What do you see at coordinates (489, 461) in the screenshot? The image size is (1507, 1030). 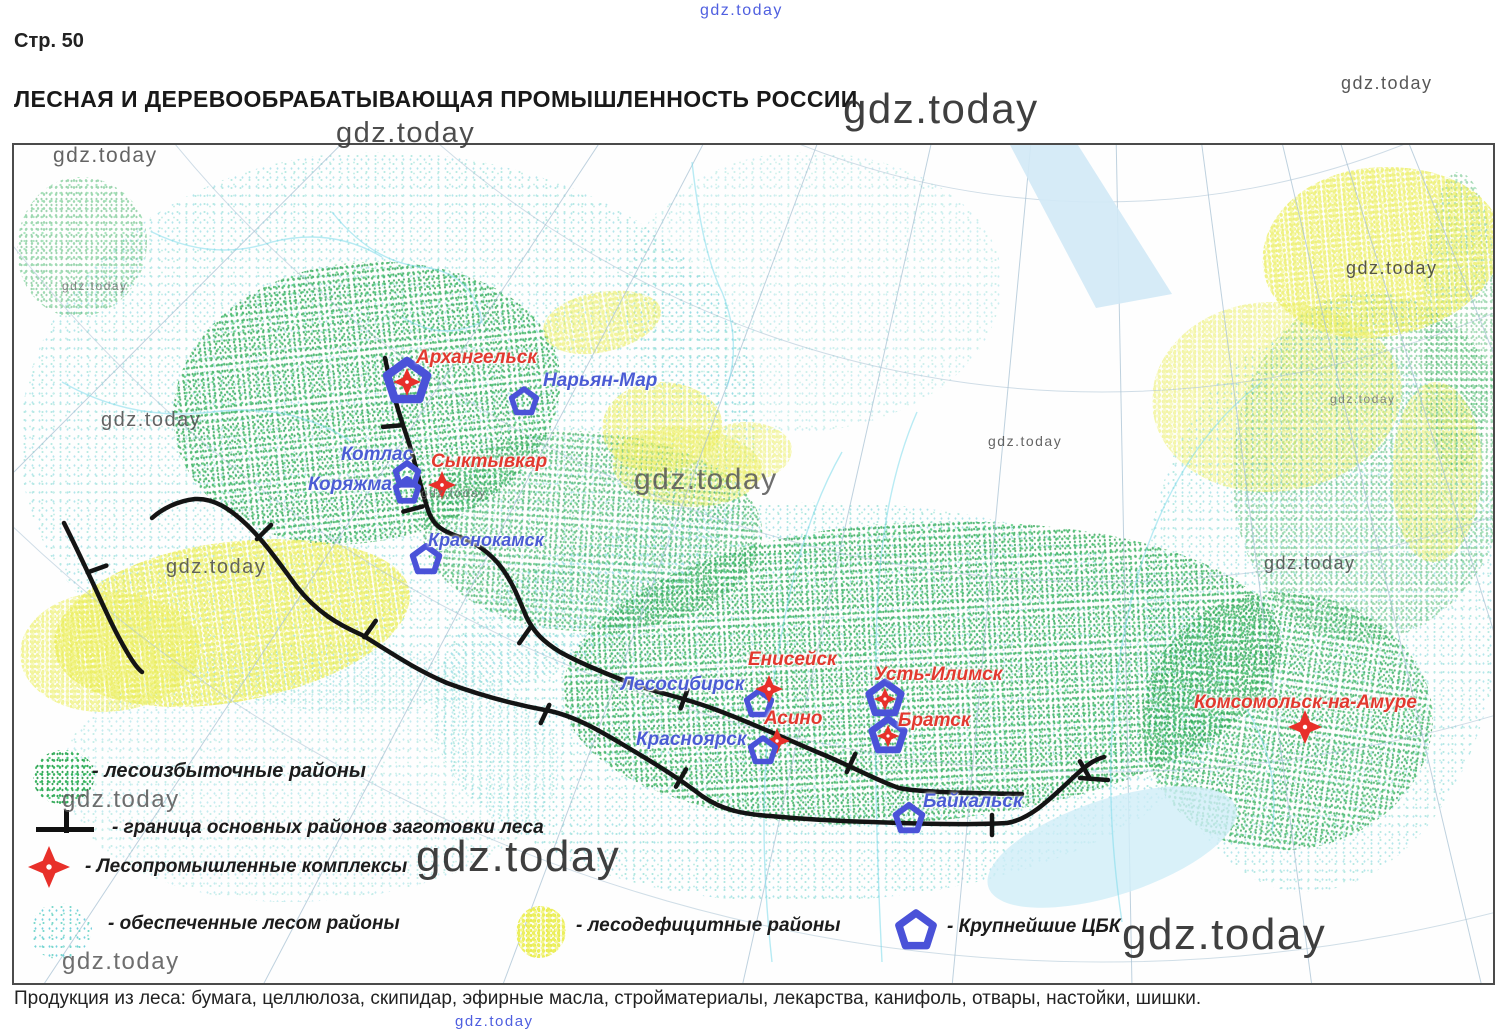 I see `city-label-Сыктывкар: Сыктывкар` at bounding box center [489, 461].